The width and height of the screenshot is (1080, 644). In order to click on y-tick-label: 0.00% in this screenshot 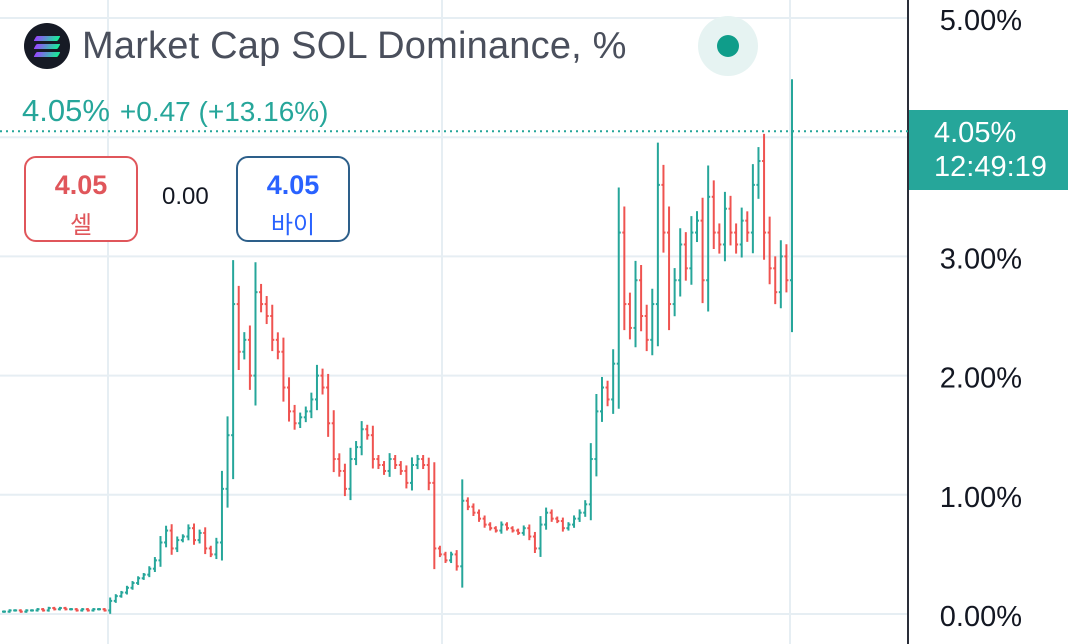, I will do `click(981, 617)`.